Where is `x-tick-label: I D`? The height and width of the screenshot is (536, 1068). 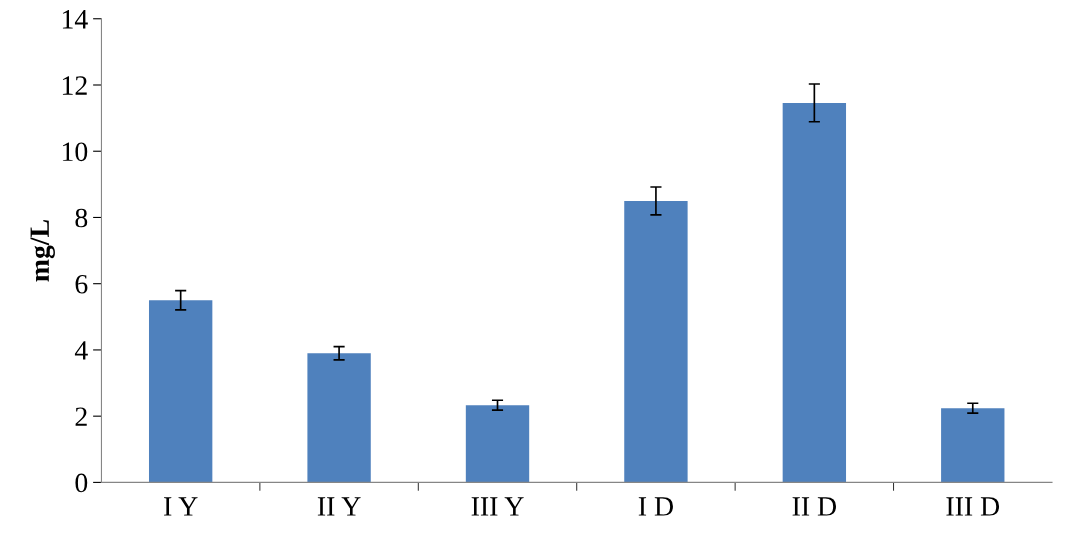
x-tick-label: I D is located at coordinates (655, 506).